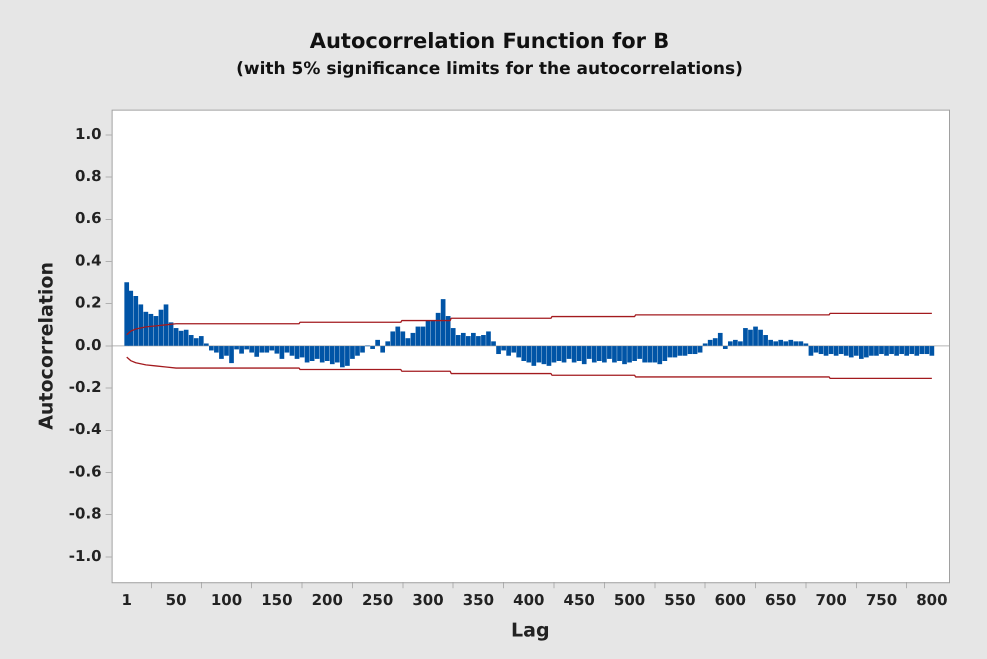 Image resolution: width=987 pixels, height=659 pixels. Describe the element at coordinates (226, 600) in the screenshot. I see `x-tick-label: 100` at that location.